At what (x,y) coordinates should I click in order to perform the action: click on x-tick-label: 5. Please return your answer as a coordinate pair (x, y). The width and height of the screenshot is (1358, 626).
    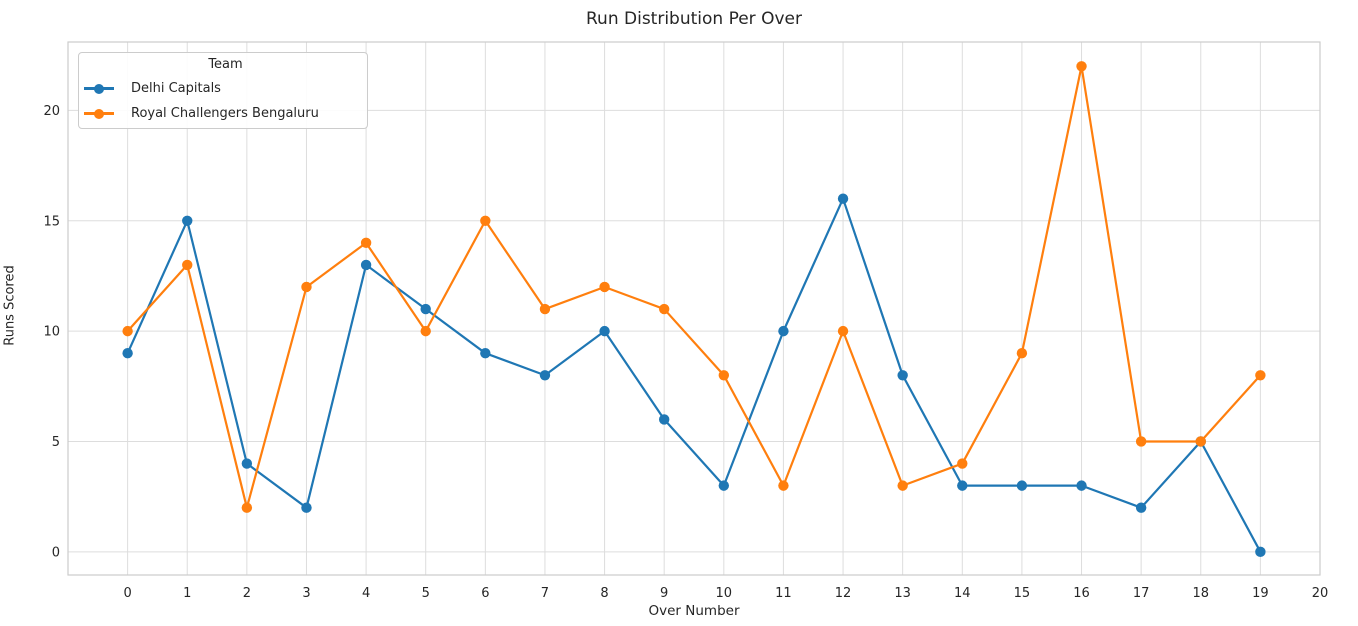
    Looking at the image, I should click on (426, 593).